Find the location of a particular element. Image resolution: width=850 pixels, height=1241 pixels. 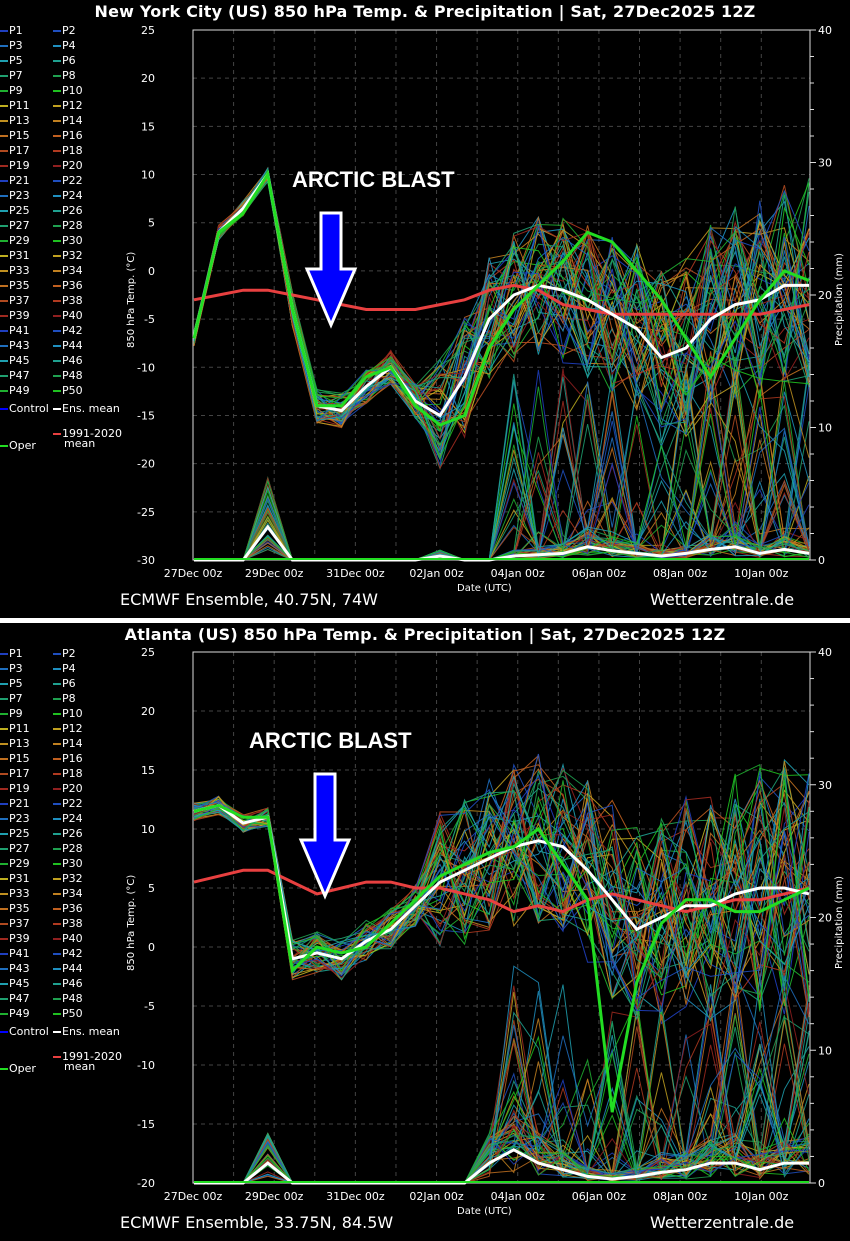

legend-item-p37: P37 is located at coordinates (15, 301).